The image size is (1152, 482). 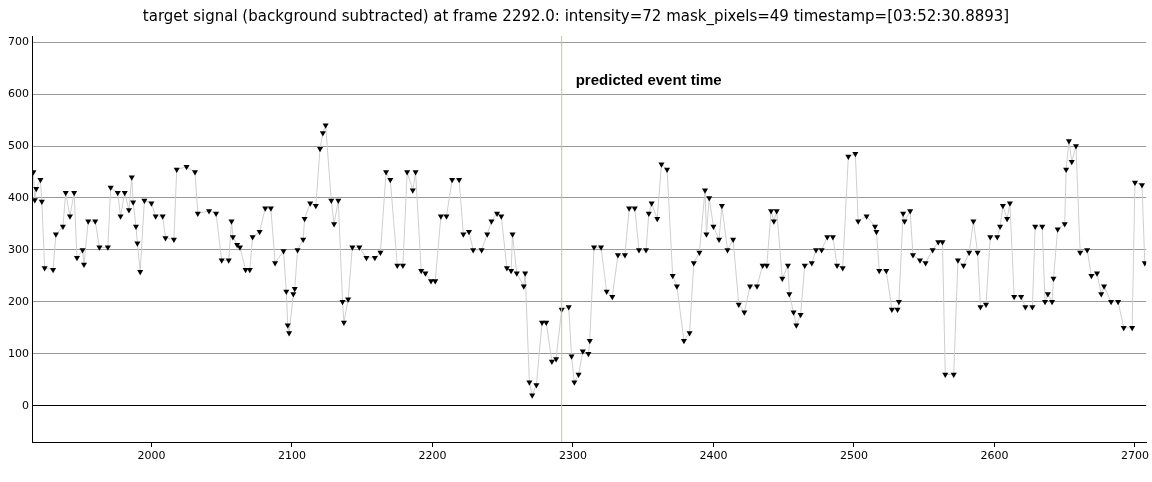 What do you see at coordinates (713, 456) in the screenshot?
I see `x-tick-label: 2400` at bounding box center [713, 456].